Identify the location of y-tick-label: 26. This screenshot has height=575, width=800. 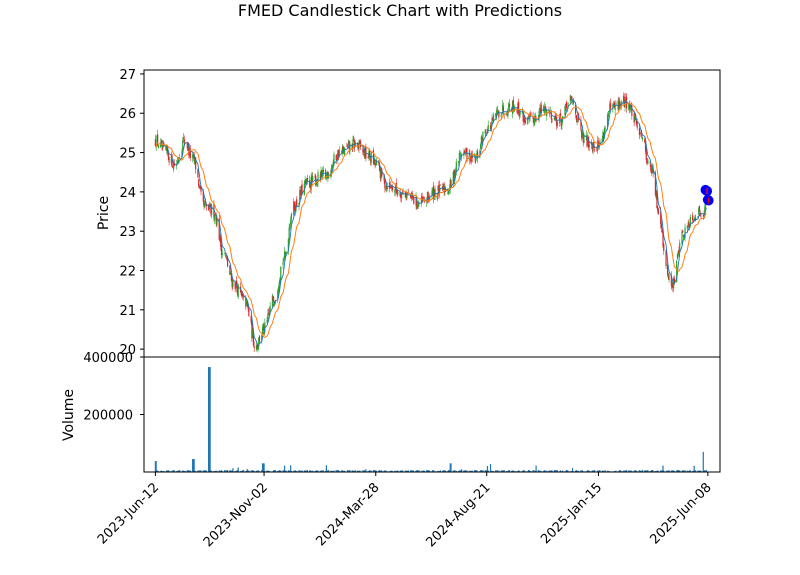
(127, 114).